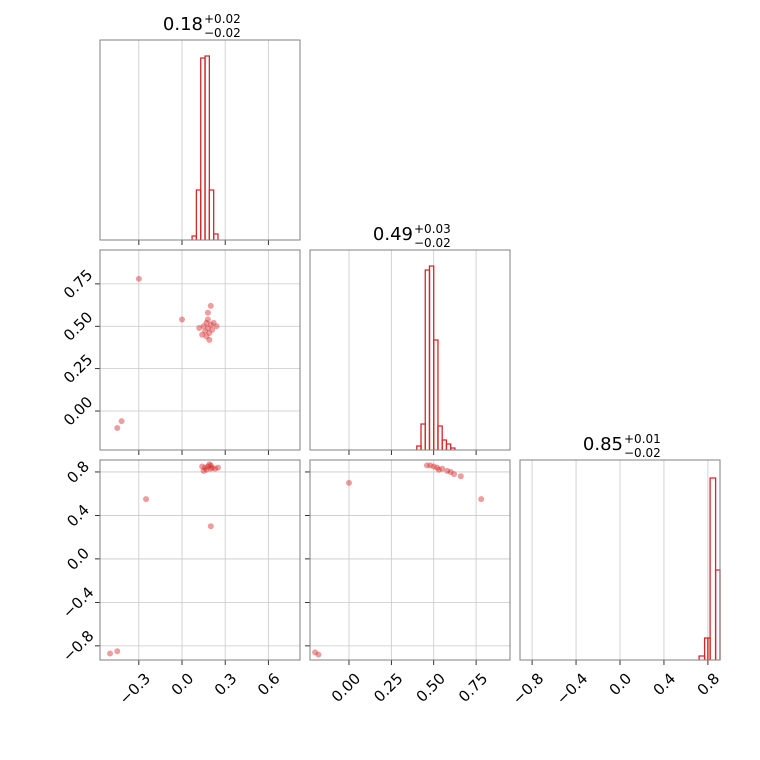 The width and height of the screenshot is (760, 760). Describe the element at coordinates (78, 516) in the screenshot. I see `y-tick-label: 0.4` at that location.